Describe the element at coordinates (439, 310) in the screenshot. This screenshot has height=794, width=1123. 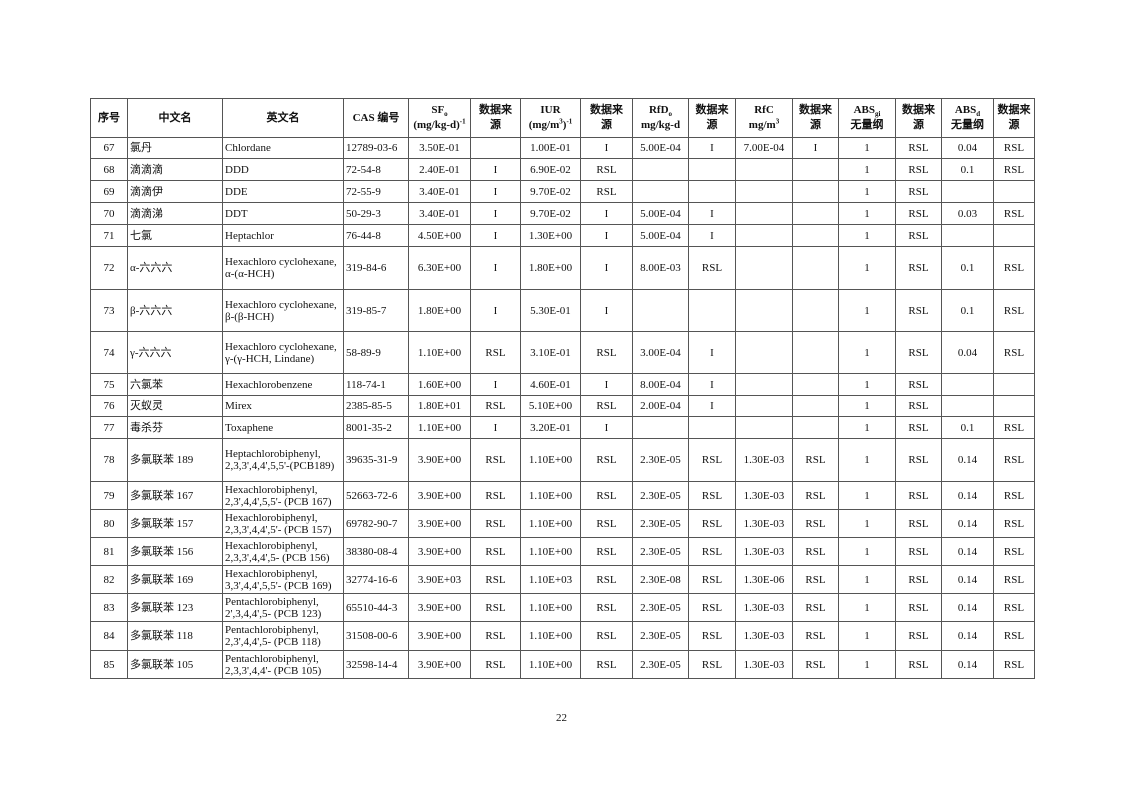
I see `table-cell: 1.80E+00` at that location.